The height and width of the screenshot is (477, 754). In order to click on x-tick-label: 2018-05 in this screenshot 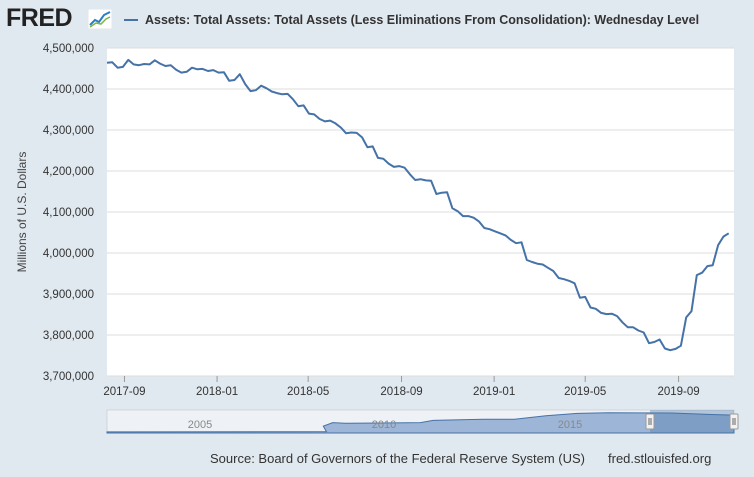, I will do `click(308, 392)`.